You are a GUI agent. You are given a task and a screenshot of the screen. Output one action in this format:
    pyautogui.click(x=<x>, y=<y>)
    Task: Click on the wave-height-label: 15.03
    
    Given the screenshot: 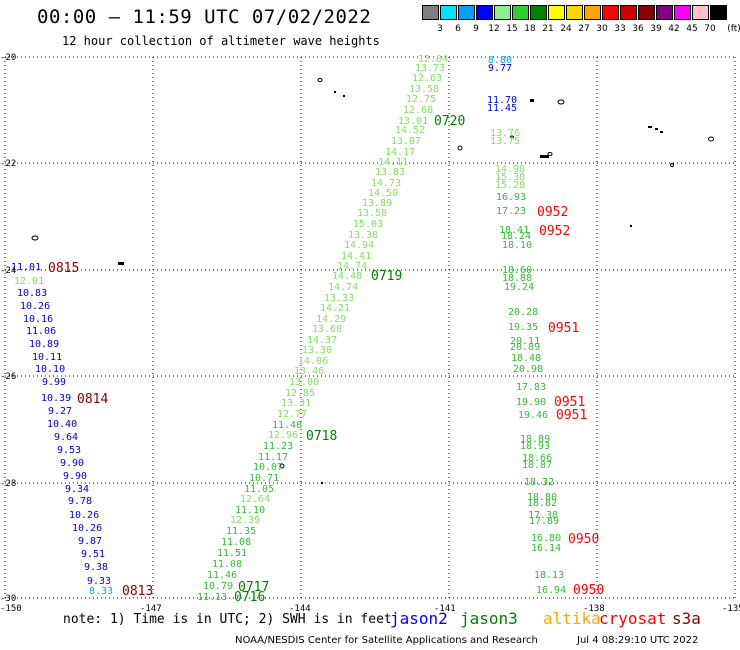 What is the action you would take?
    pyautogui.click(x=368, y=224)
    